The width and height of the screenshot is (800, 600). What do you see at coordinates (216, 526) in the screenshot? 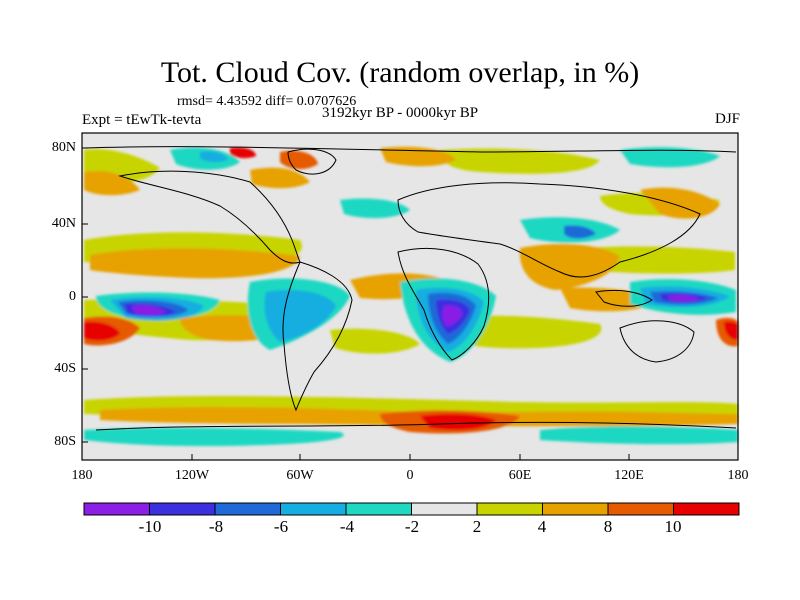
I see `colorbar-label: -8` at bounding box center [216, 526].